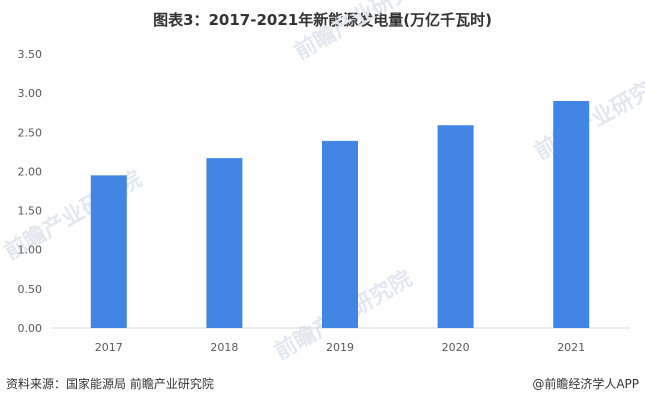 Image resolution: width=645 pixels, height=405 pixels. I want to click on y-axis-ticks: 0.00 0.50 1.00 1.50 2.00 2.50 3.00 3.50, so click(30, 191).